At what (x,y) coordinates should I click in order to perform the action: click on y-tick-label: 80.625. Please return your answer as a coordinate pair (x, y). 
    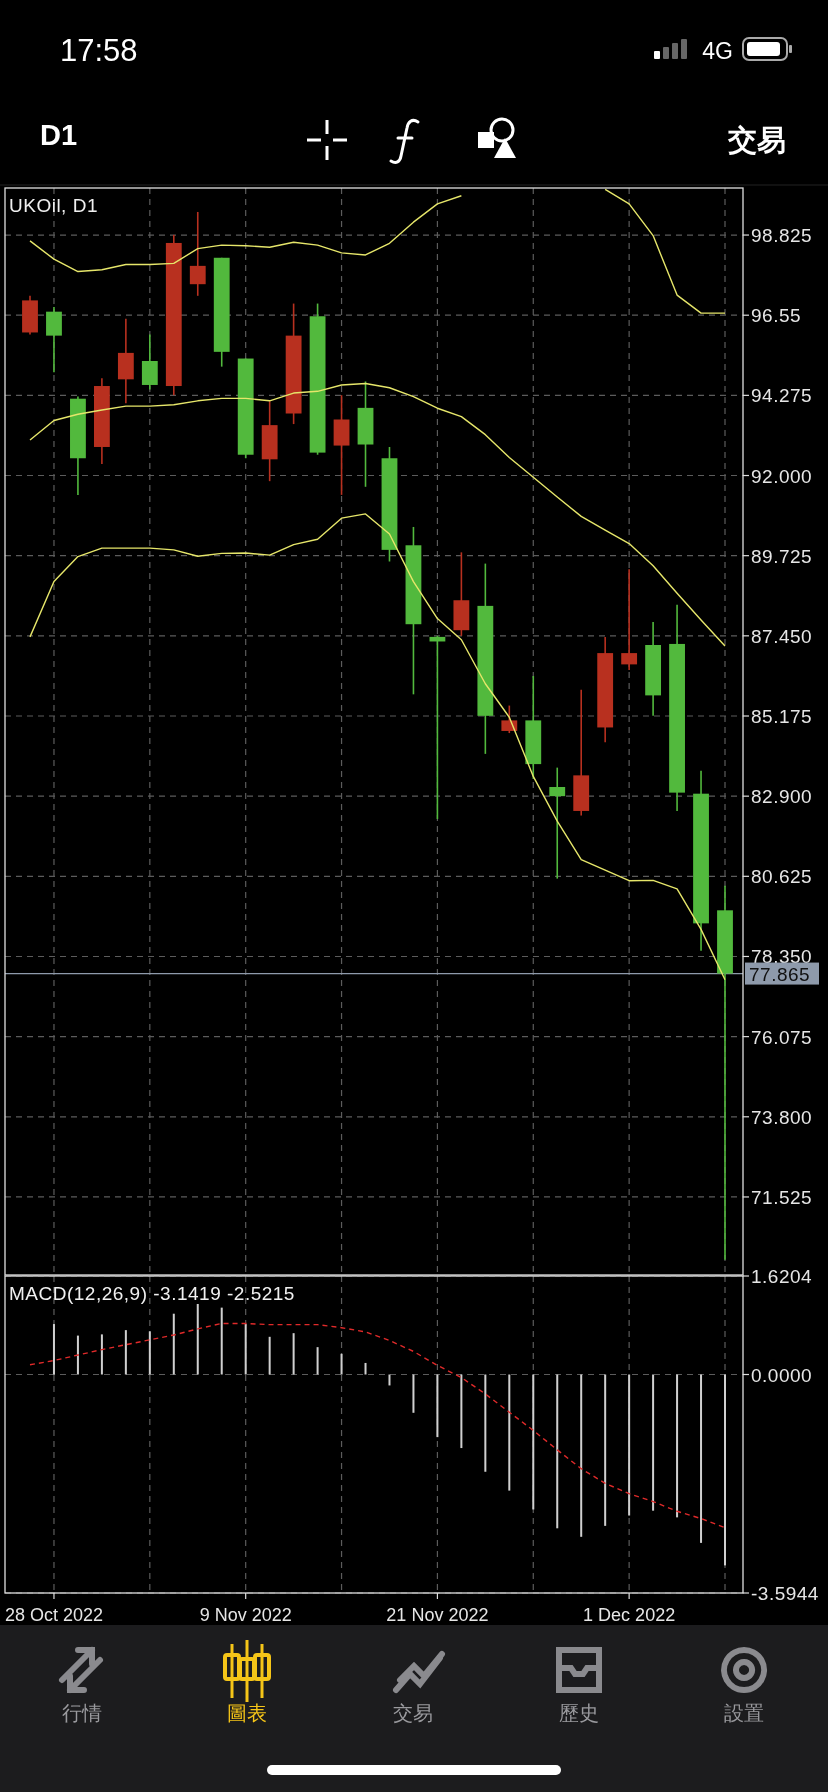
    Looking at the image, I should click on (782, 877).